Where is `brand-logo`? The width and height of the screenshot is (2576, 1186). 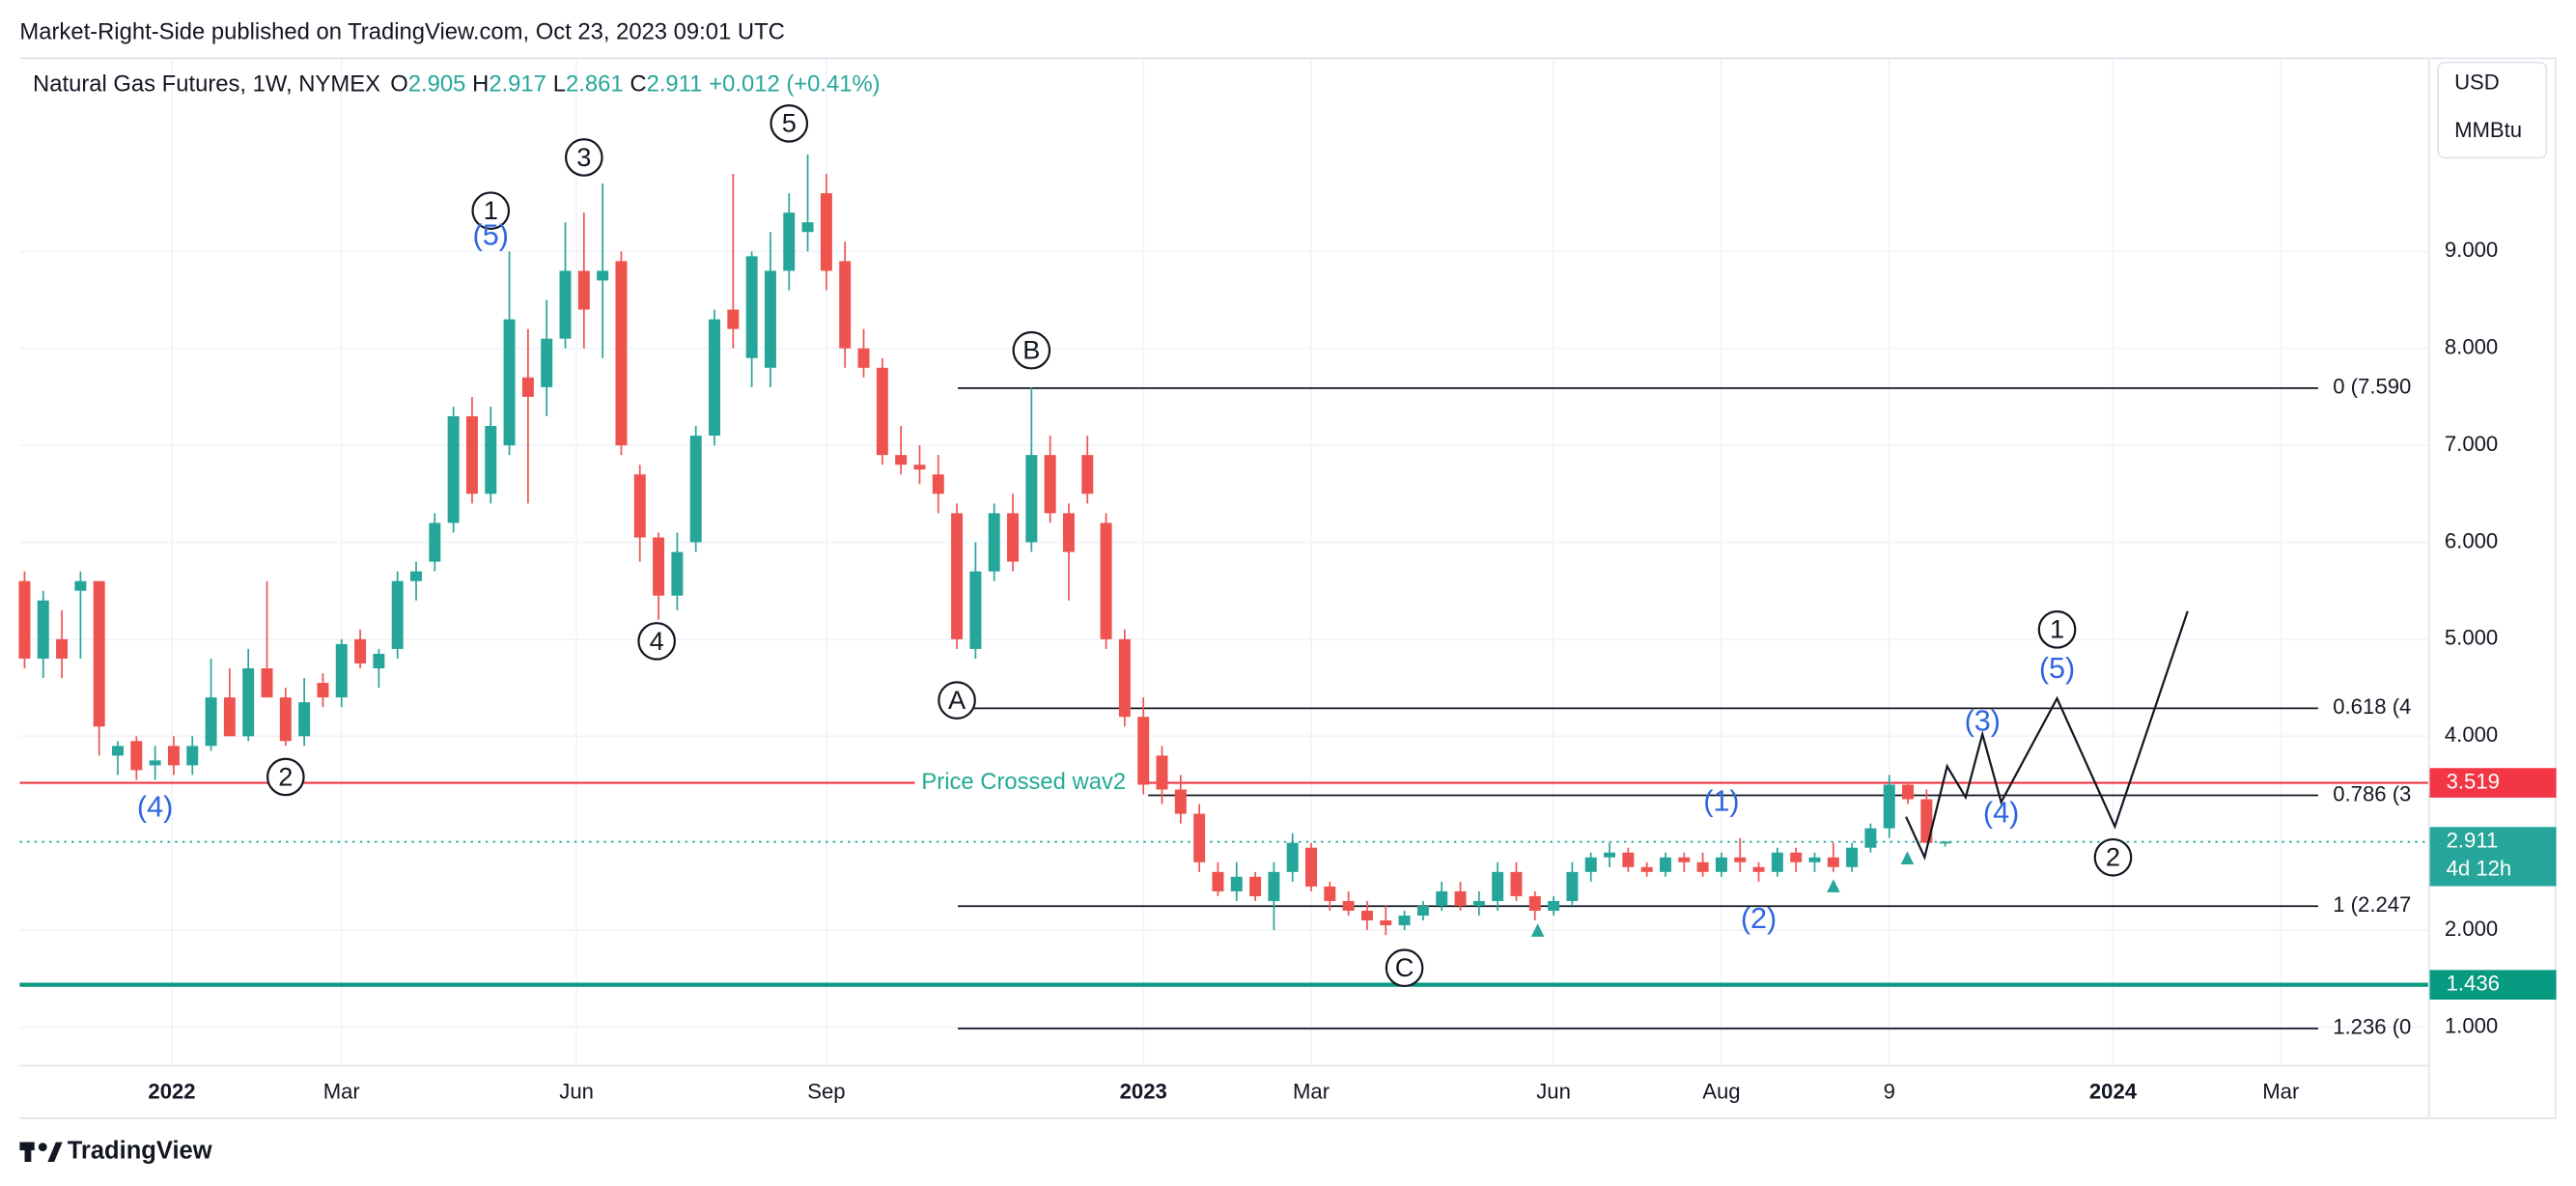
brand-logo is located at coordinates (41, 1152).